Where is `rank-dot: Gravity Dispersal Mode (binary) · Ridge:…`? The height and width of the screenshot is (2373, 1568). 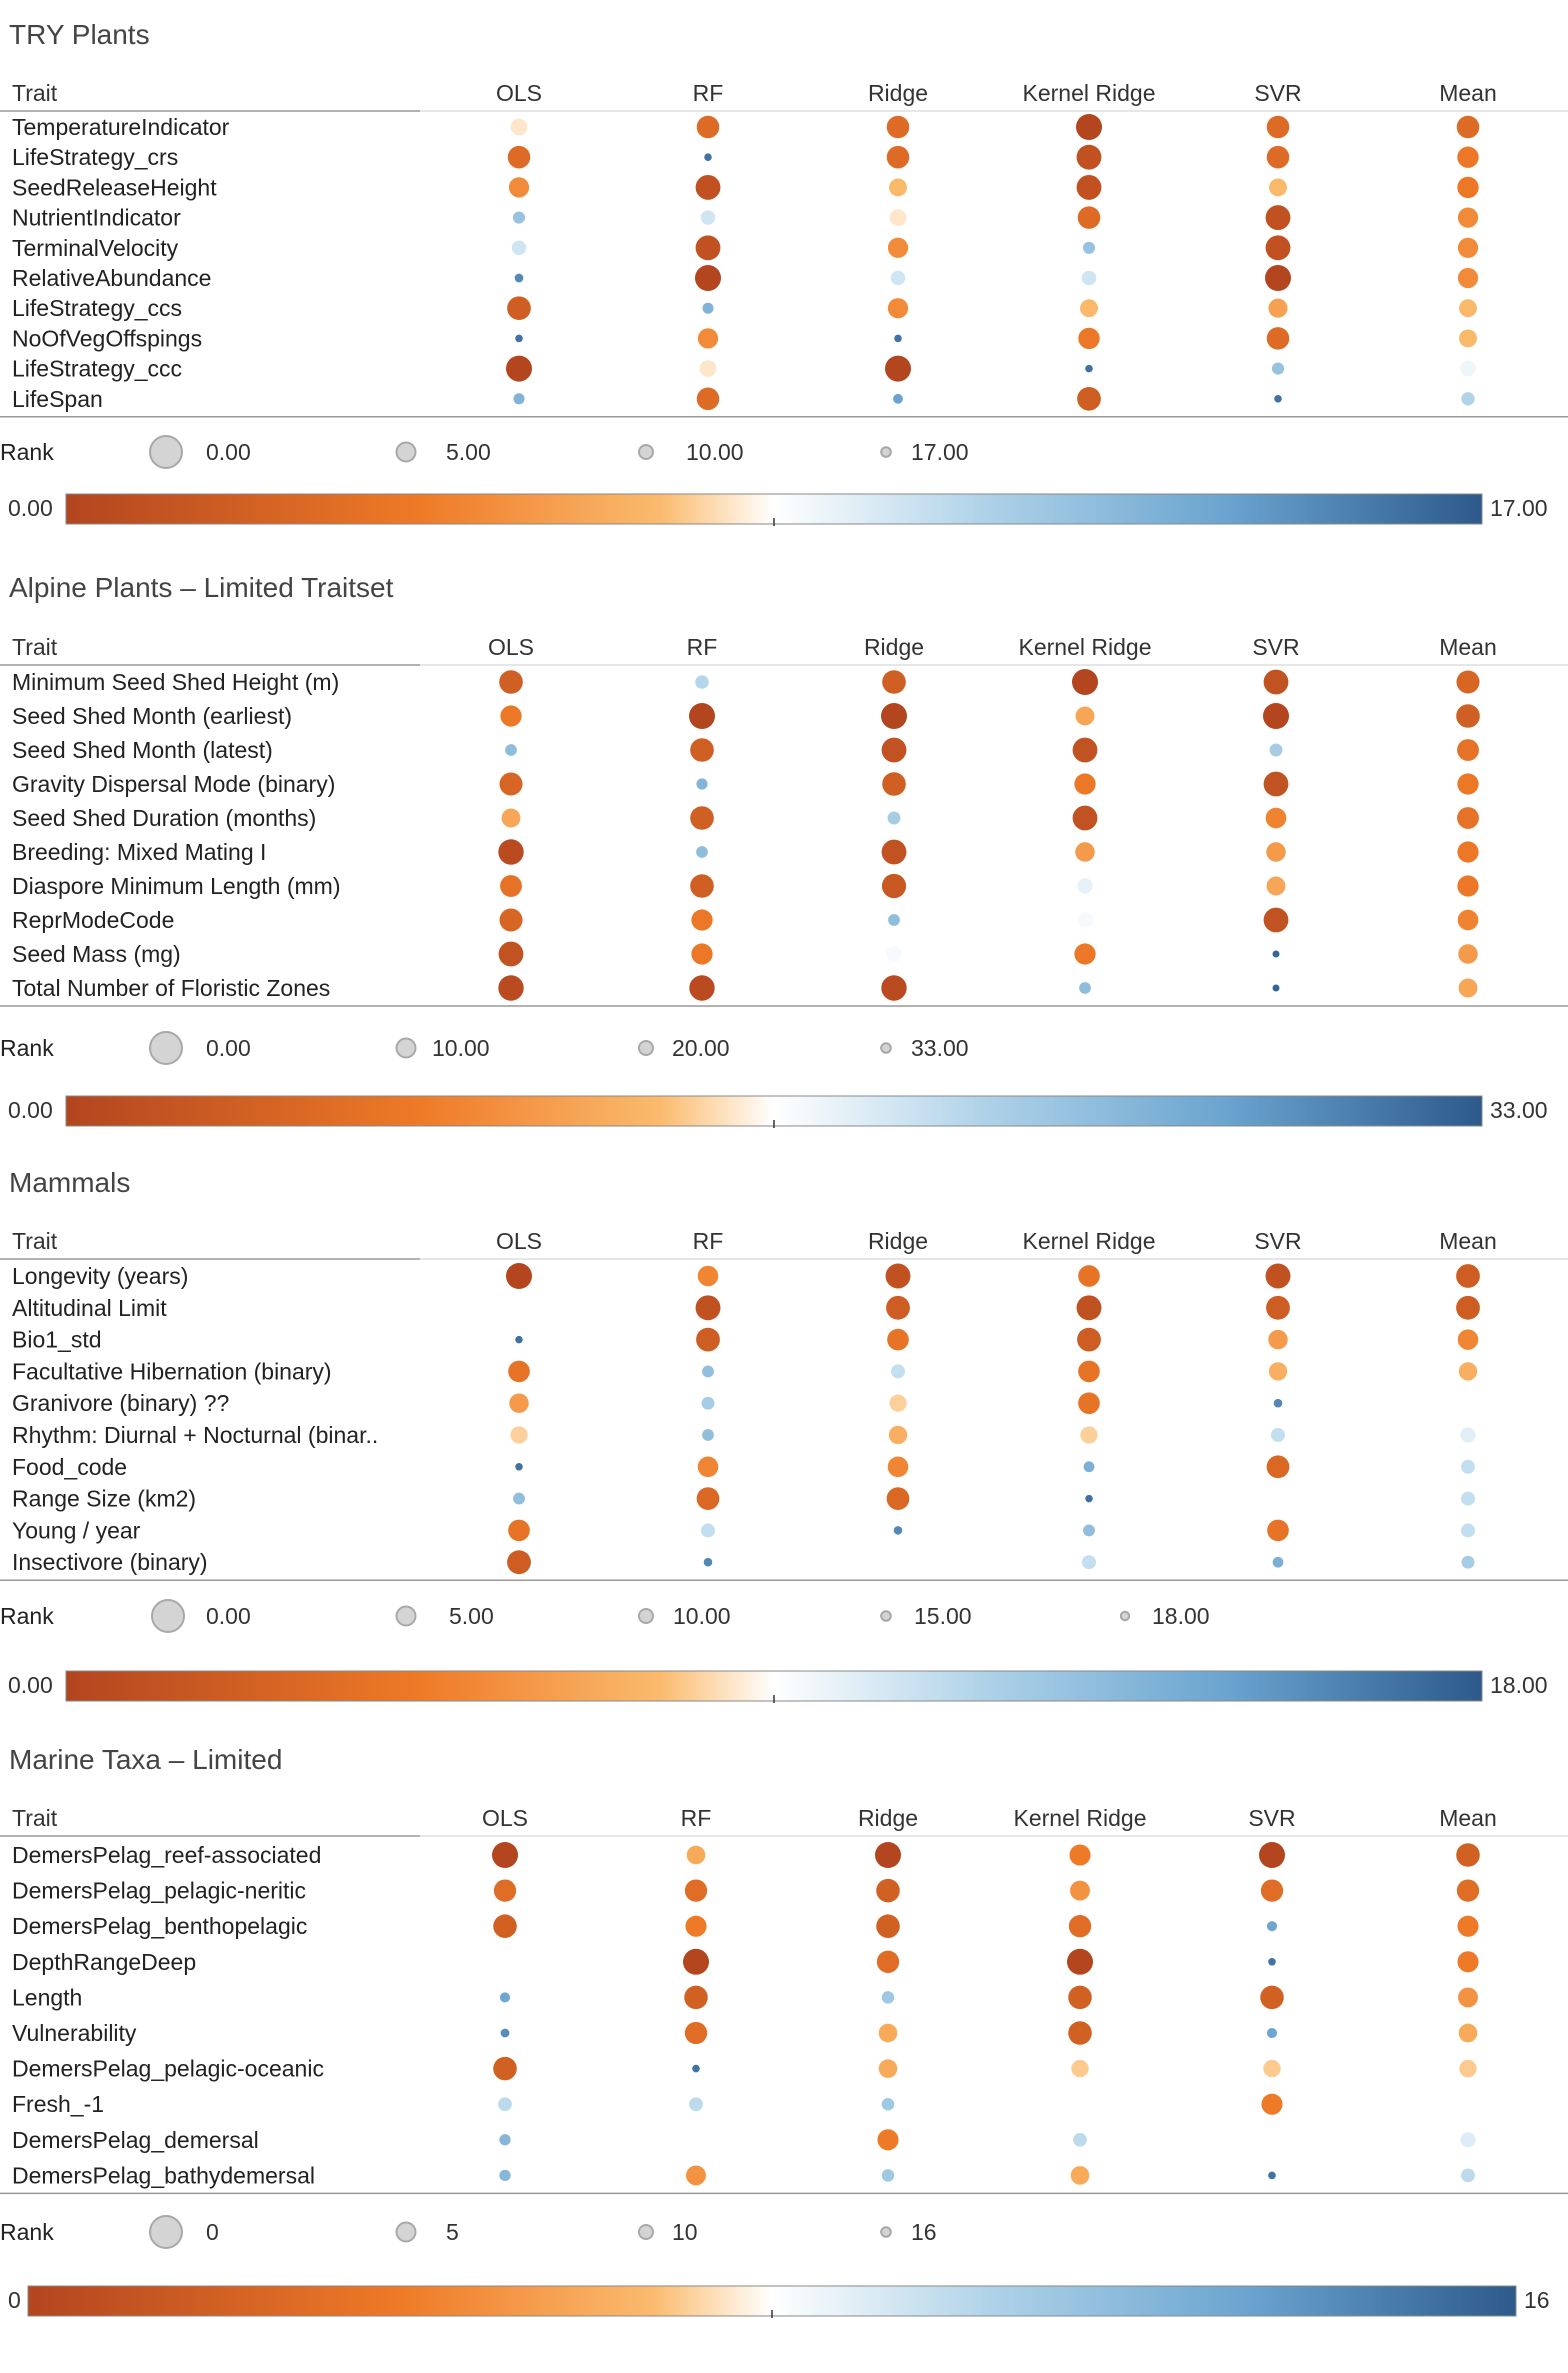
rank-dot: Gravity Dispersal Mode (binary) · Ridge:… is located at coordinates (894, 784).